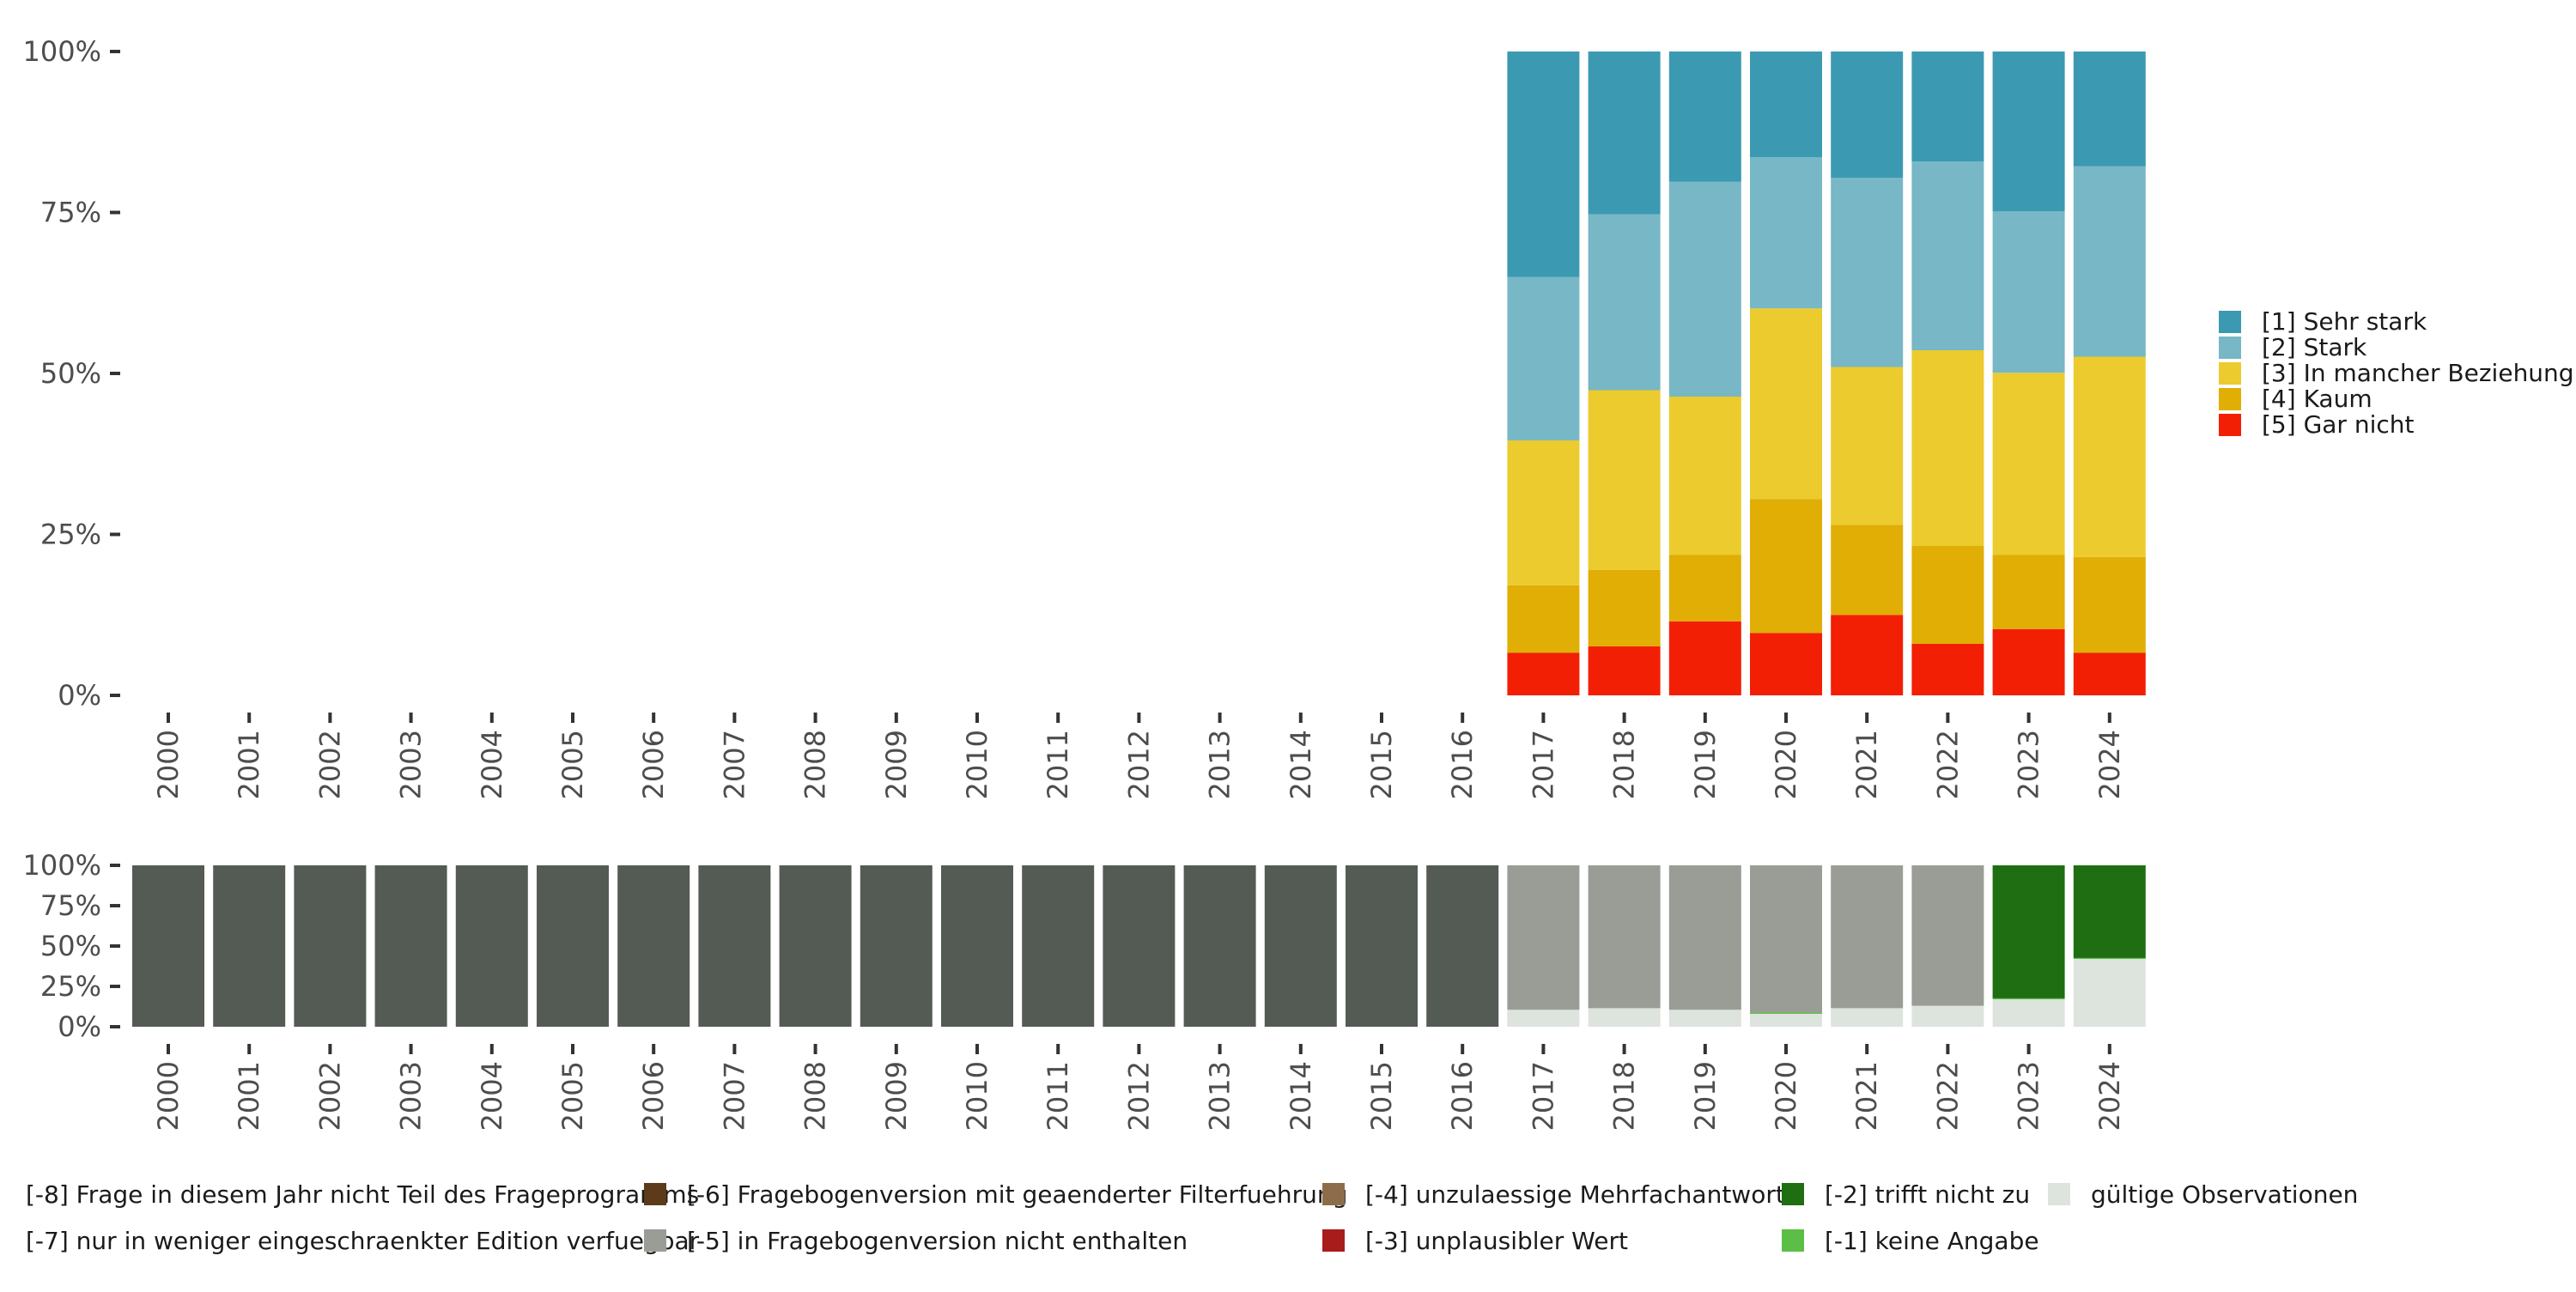 The image size is (2576, 1292). Describe the element at coordinates (1058, 764) in the screenshot. I see `top-x-tick-label: 2011` at that location.